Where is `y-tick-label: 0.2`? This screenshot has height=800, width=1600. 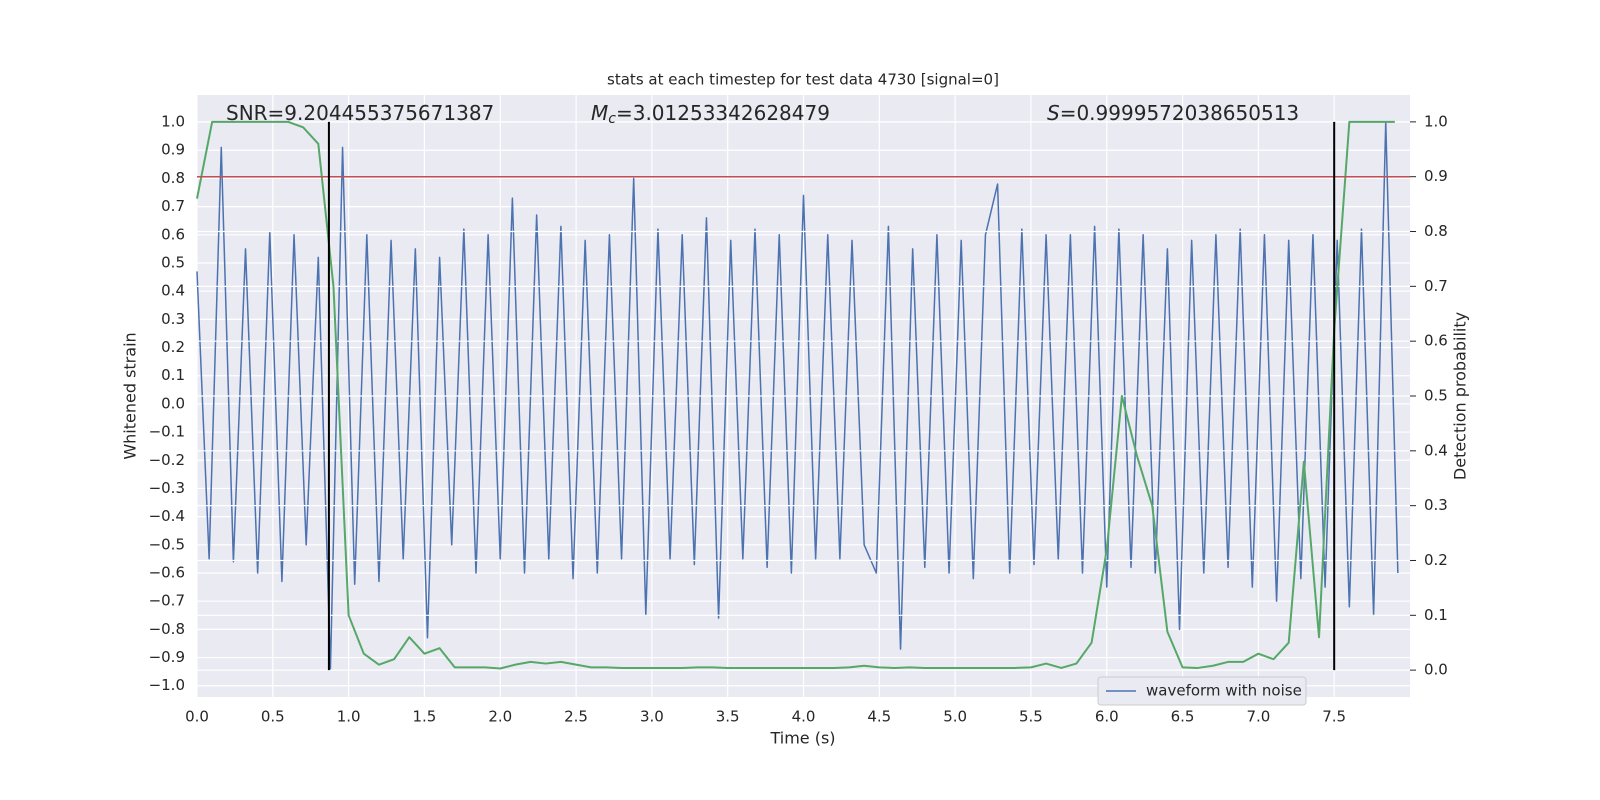 y-tick-label: 0.2 is located at coordinates (173, 347).